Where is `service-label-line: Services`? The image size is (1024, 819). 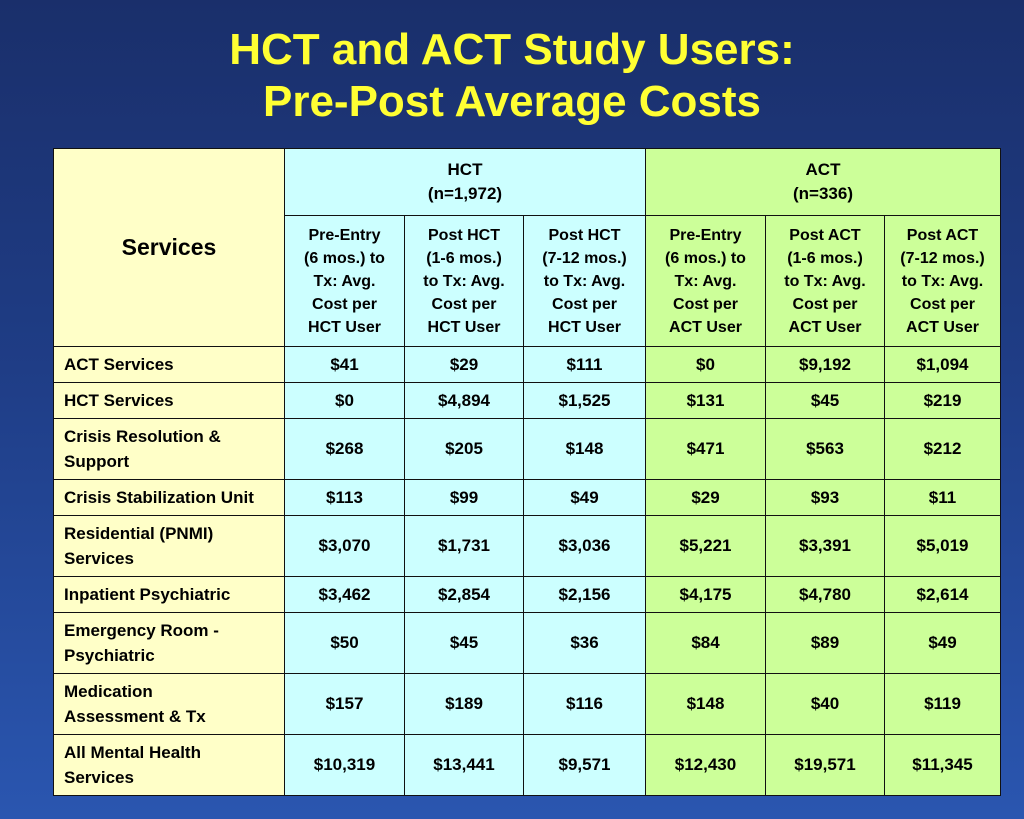
service-label-line: Services is located at coordinates (99, 558).